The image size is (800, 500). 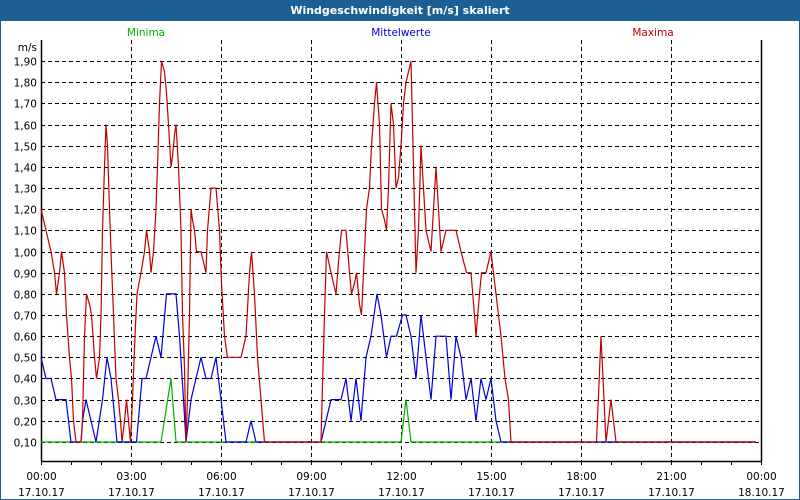 I want to click on y-tick-label: 1,50, so click(x=25, y=148).